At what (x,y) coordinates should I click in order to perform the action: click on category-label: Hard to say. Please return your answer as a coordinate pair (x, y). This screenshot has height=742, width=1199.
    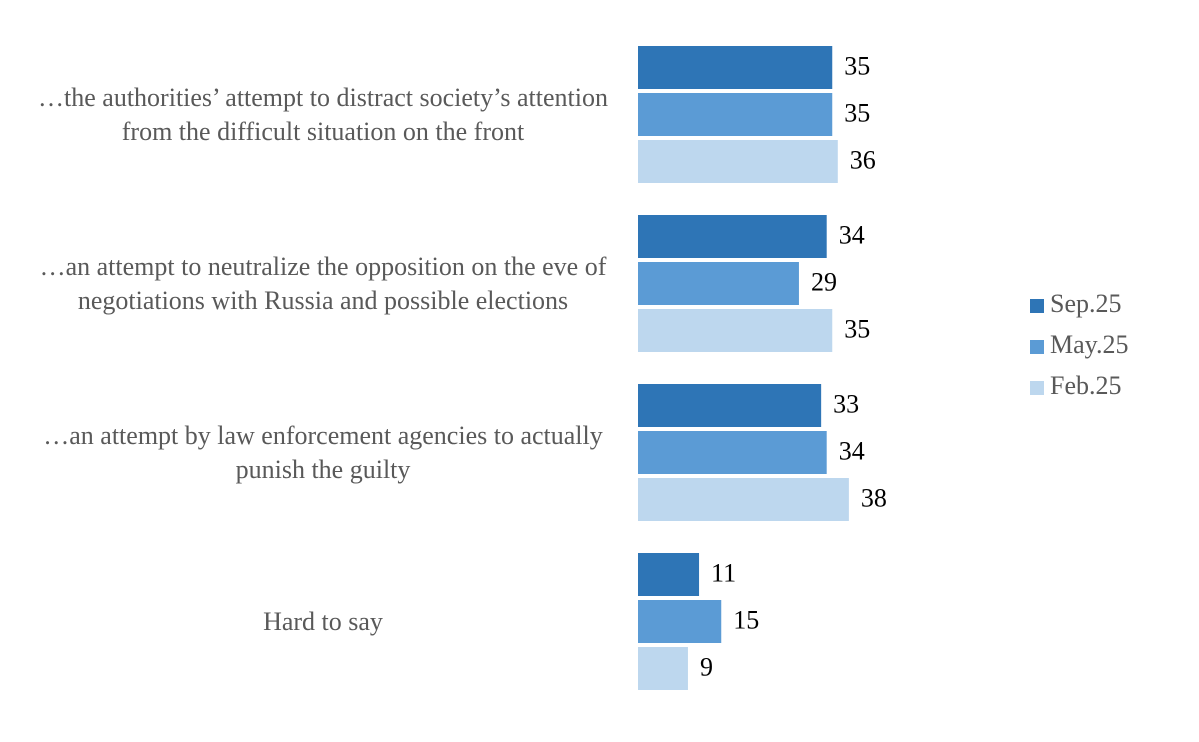
    Looking at the image, I should click on (323, 621).